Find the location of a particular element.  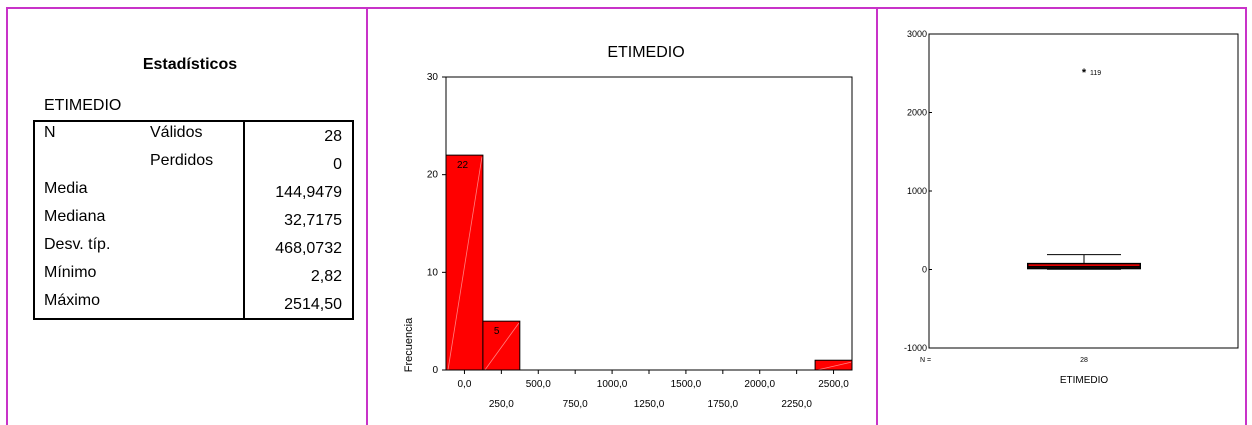

bar-count-label: 22 is located at coordinates (463, 165).